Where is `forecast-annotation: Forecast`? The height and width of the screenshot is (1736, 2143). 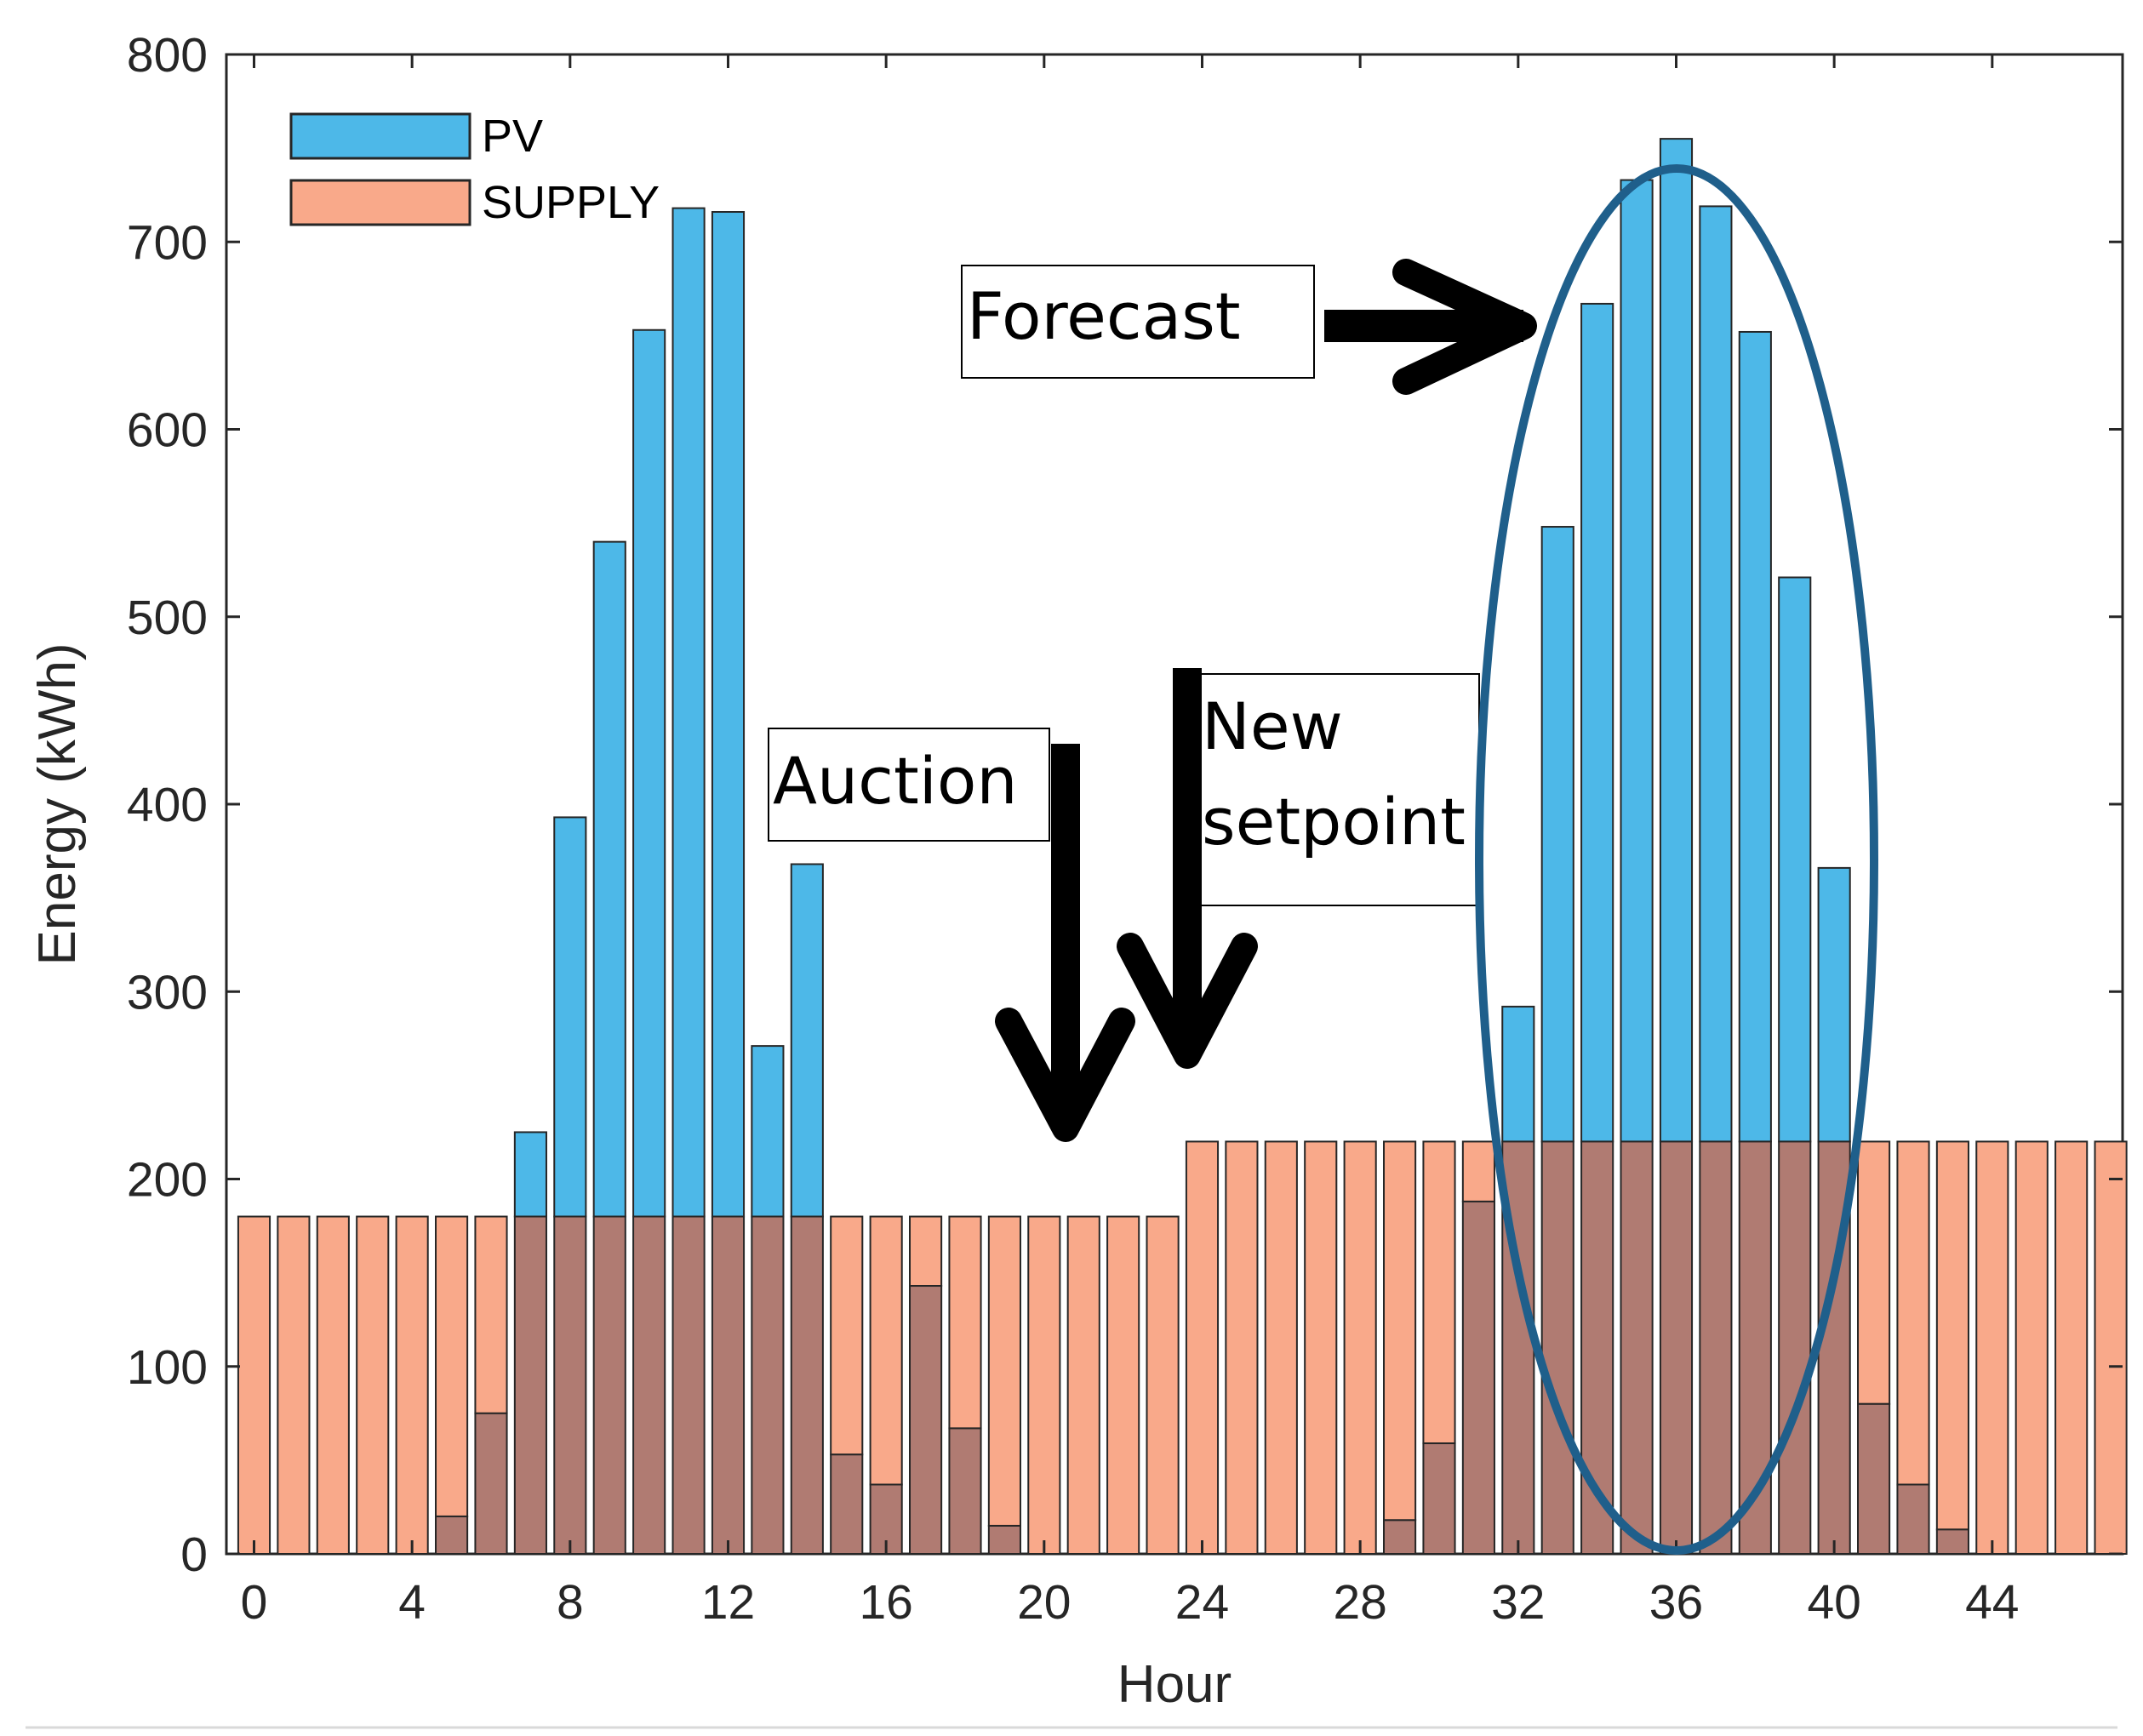 forecast-annotation: Forecast is located at coordinates (1249, 327).